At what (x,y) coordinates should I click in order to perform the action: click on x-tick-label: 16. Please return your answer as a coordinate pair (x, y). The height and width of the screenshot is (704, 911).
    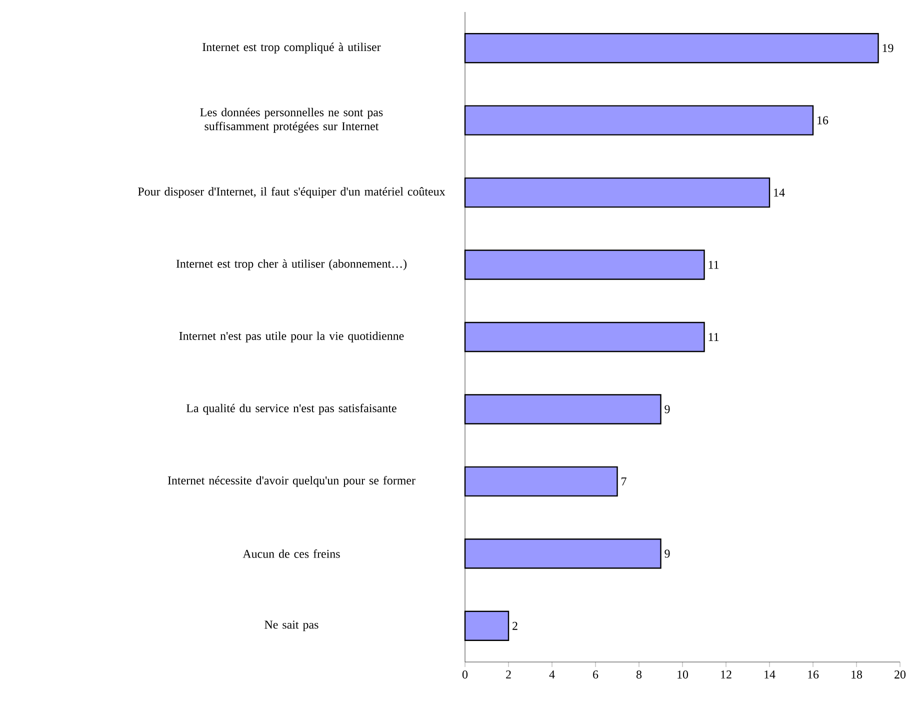
    Looking at the image, I should click on (813, 674).